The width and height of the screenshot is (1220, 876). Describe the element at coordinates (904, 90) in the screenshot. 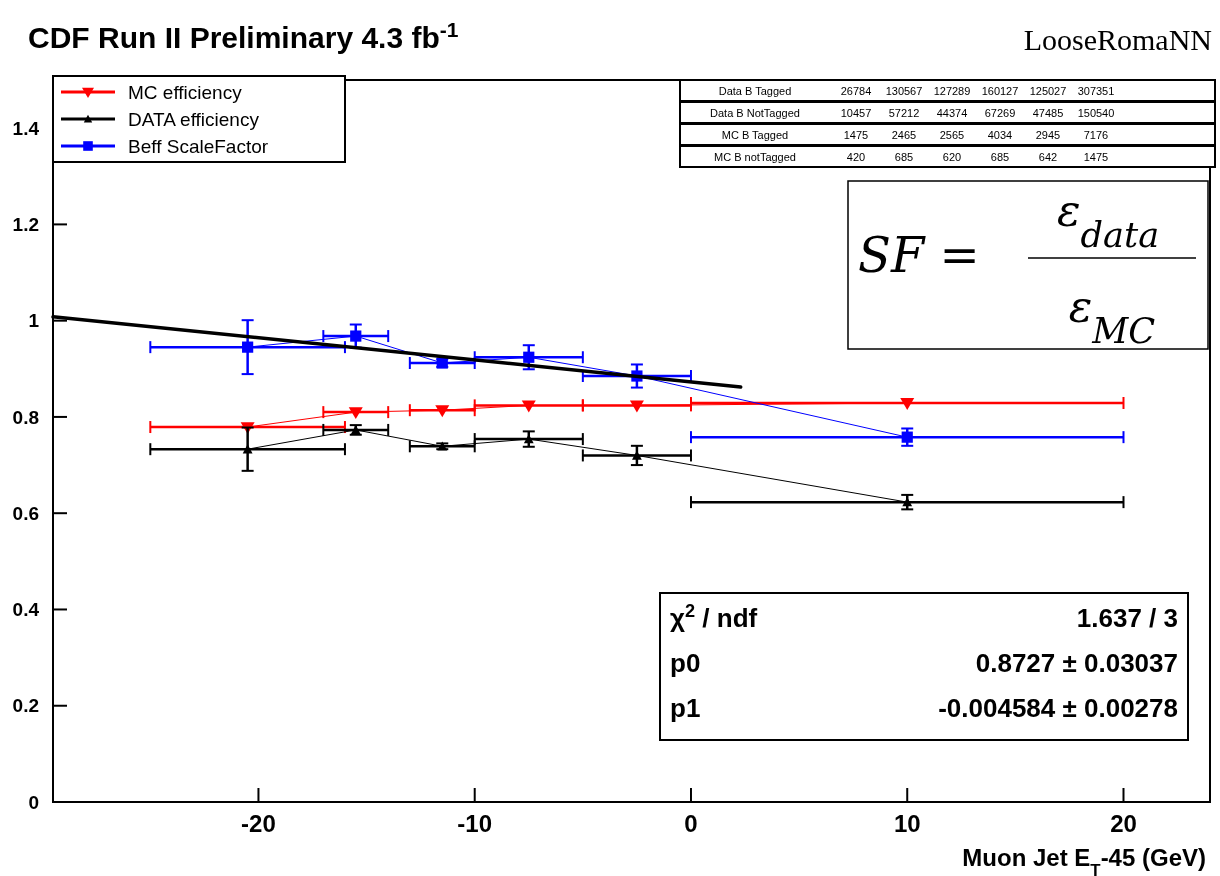

I see `annotation: 130567` at that location.